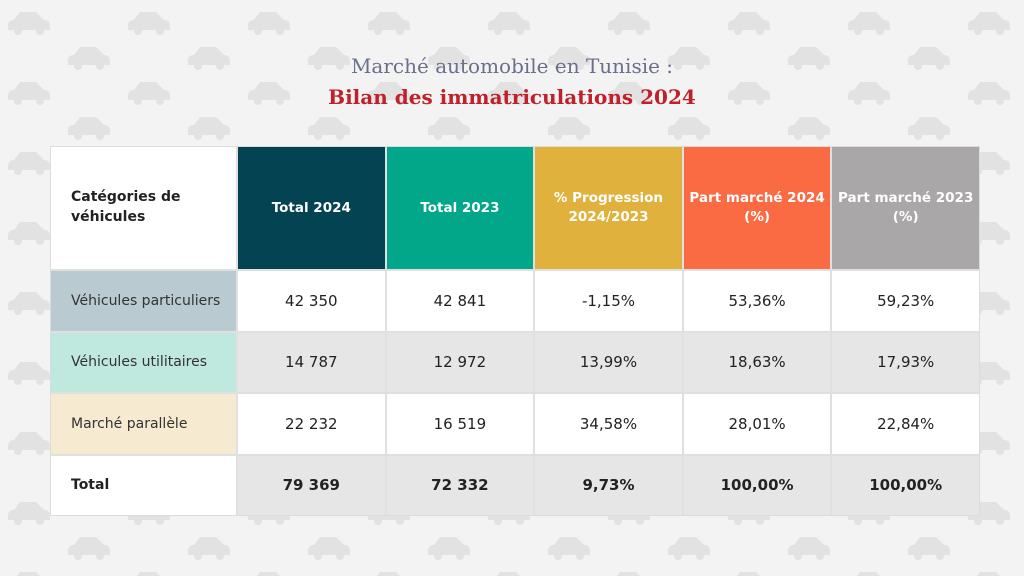  Describe the element at coordinates (143, 424) in the screenshot. I see `row-category: Marché parallèle` at that location.